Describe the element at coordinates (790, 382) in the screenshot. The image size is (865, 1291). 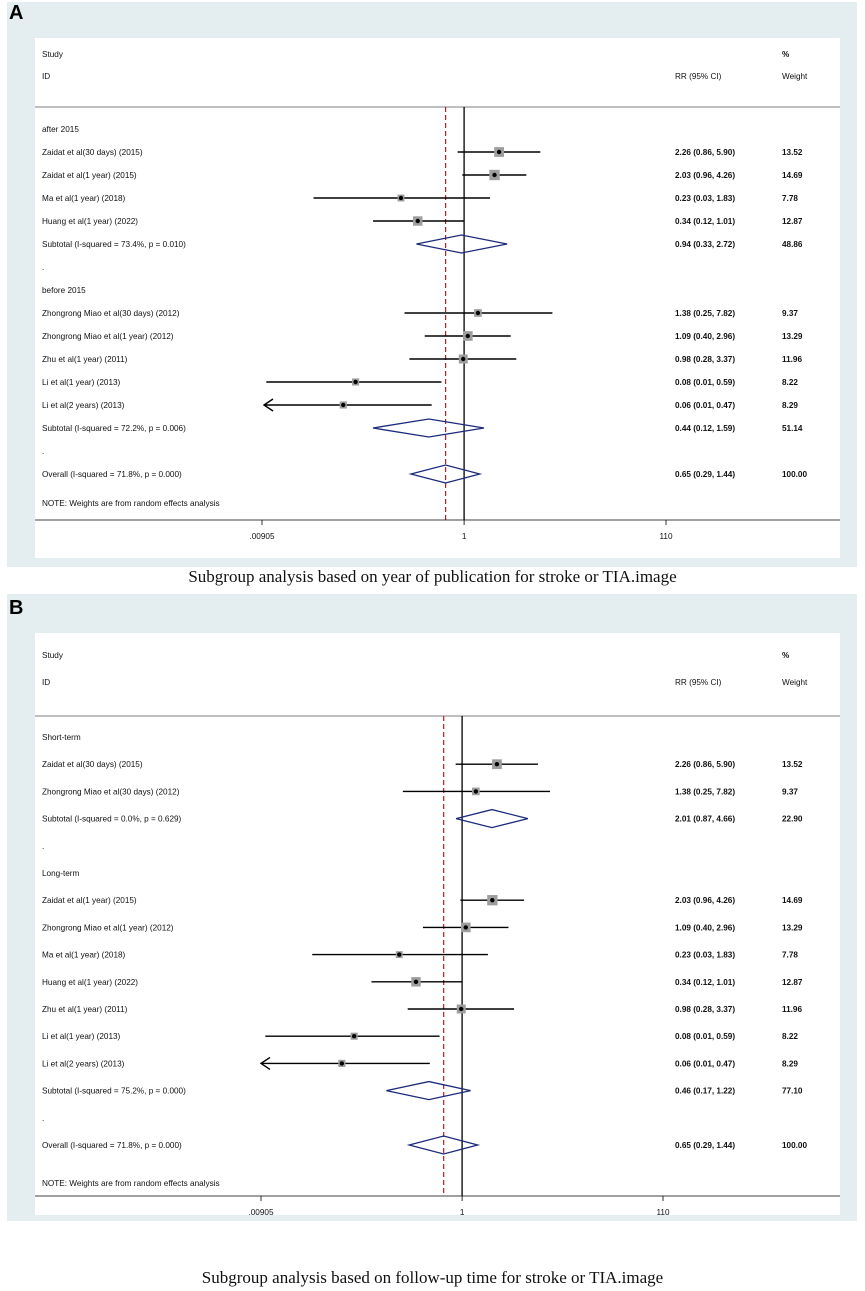
I see `study-weight-value: 8.22` at that location.